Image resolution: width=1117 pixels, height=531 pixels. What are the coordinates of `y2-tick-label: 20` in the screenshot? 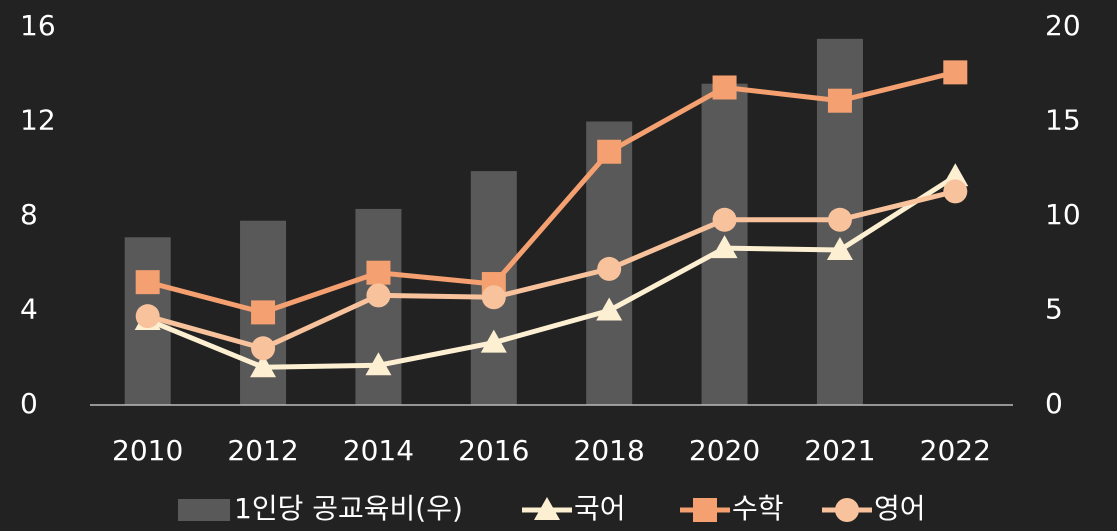 It's located at (1063, 25).